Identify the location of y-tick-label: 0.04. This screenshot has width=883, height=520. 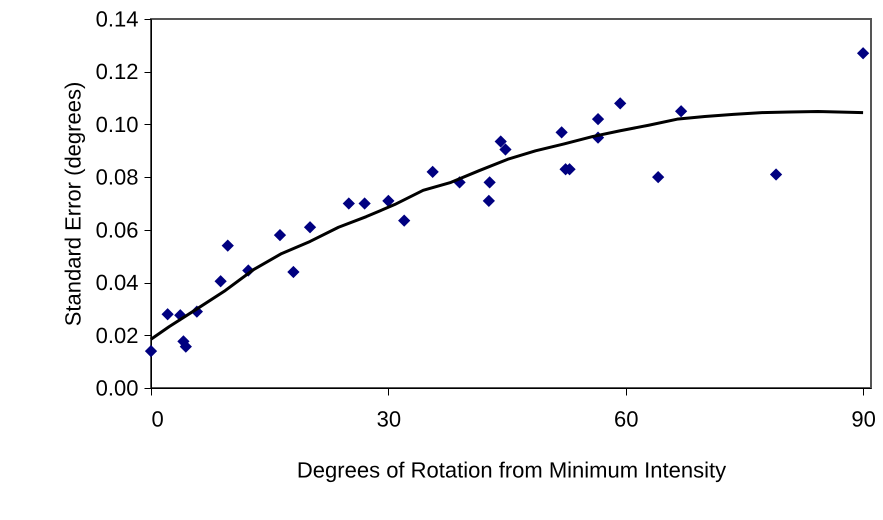
(117, 283).